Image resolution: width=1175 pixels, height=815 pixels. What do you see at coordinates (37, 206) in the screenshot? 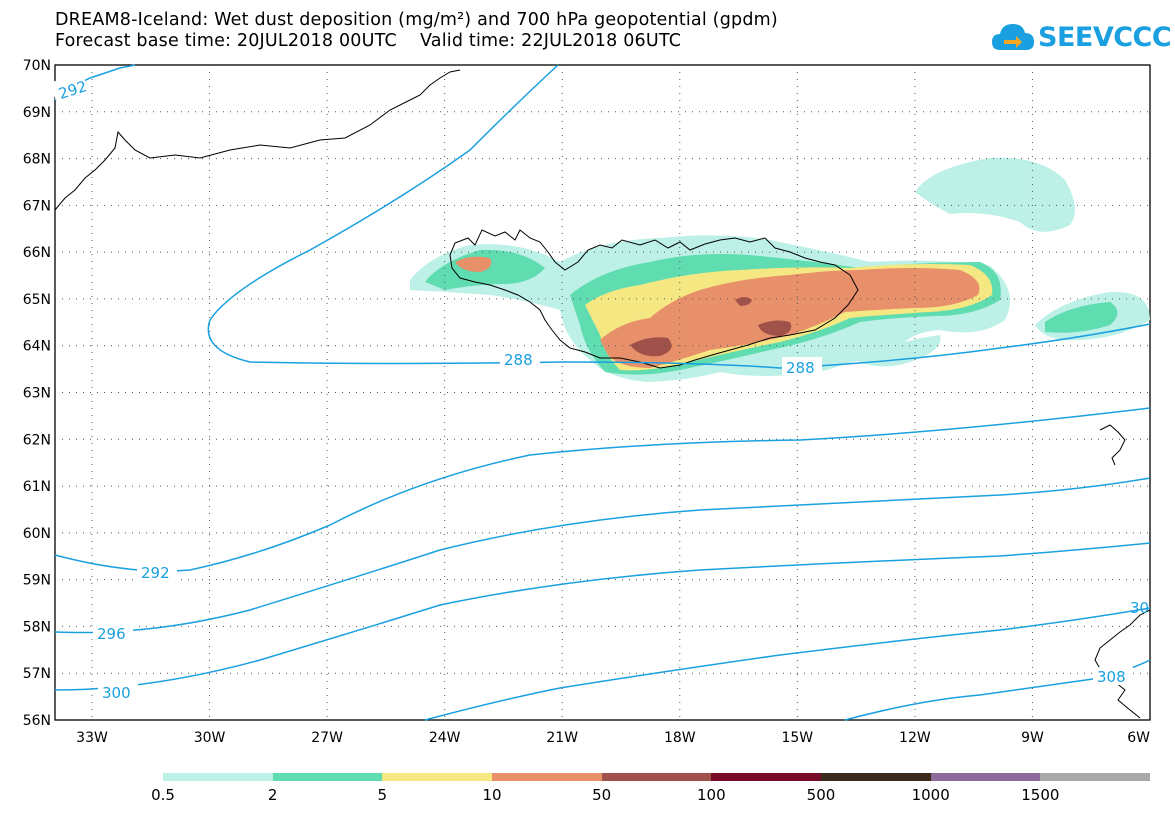
I see `lat-label: 67N` at bounding box center [37, 206].